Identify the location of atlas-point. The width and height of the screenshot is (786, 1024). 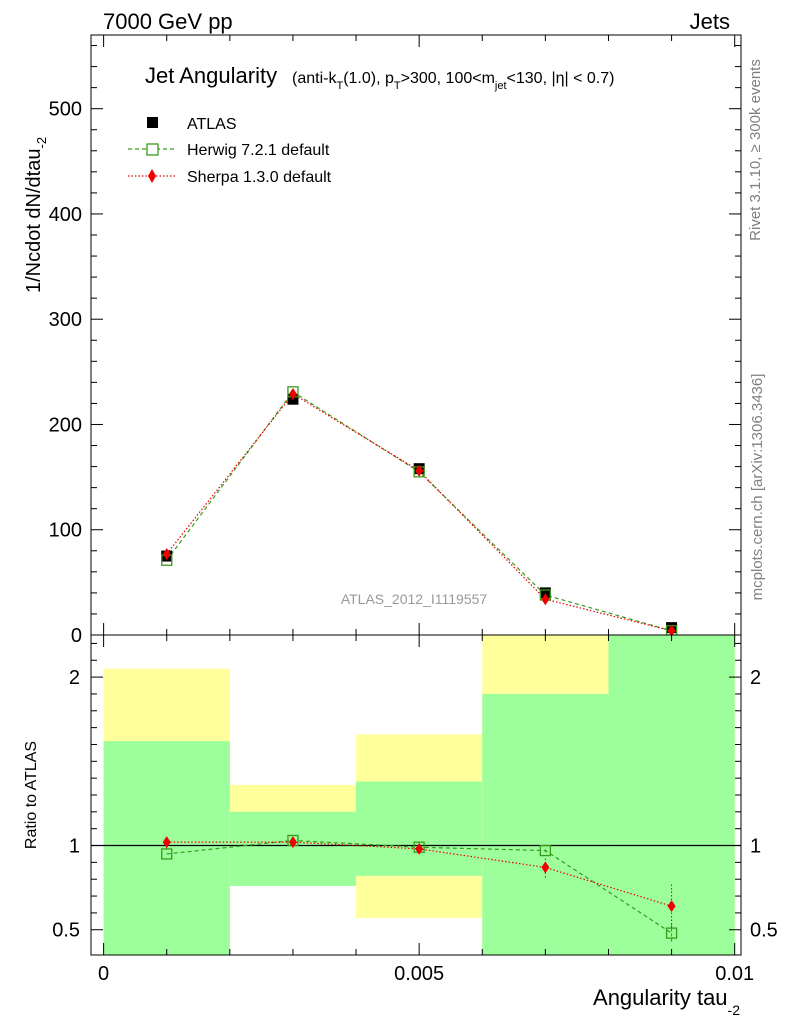
(545, 593).